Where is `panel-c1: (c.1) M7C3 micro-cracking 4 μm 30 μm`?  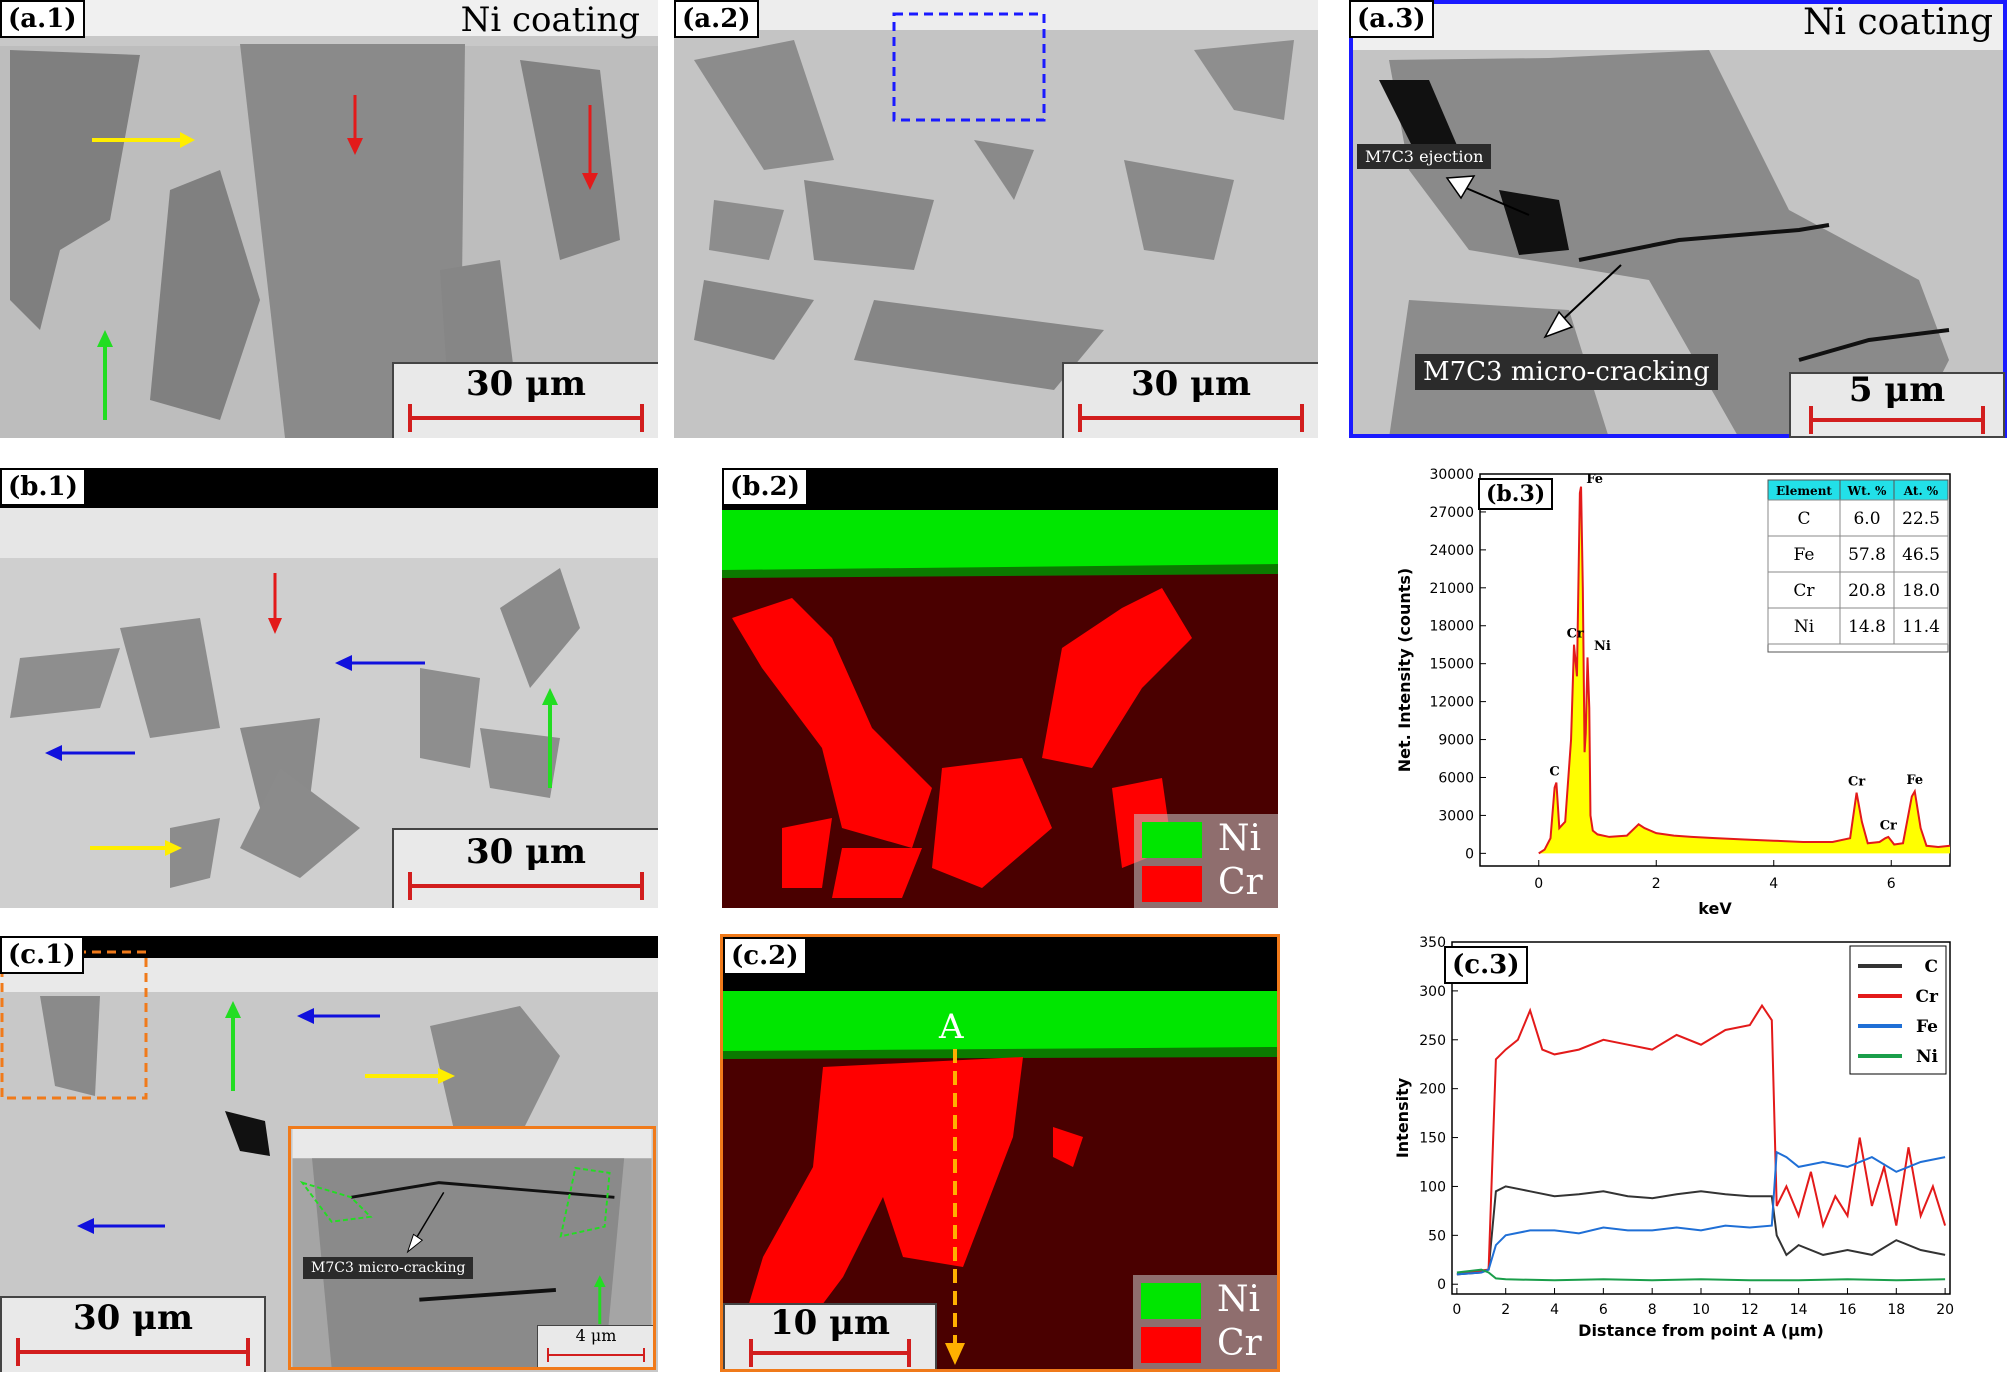
panel-c1: (c.1) M7C3 micro-cracking 4 μm 30 μm is located at coordinates (329, 1154).